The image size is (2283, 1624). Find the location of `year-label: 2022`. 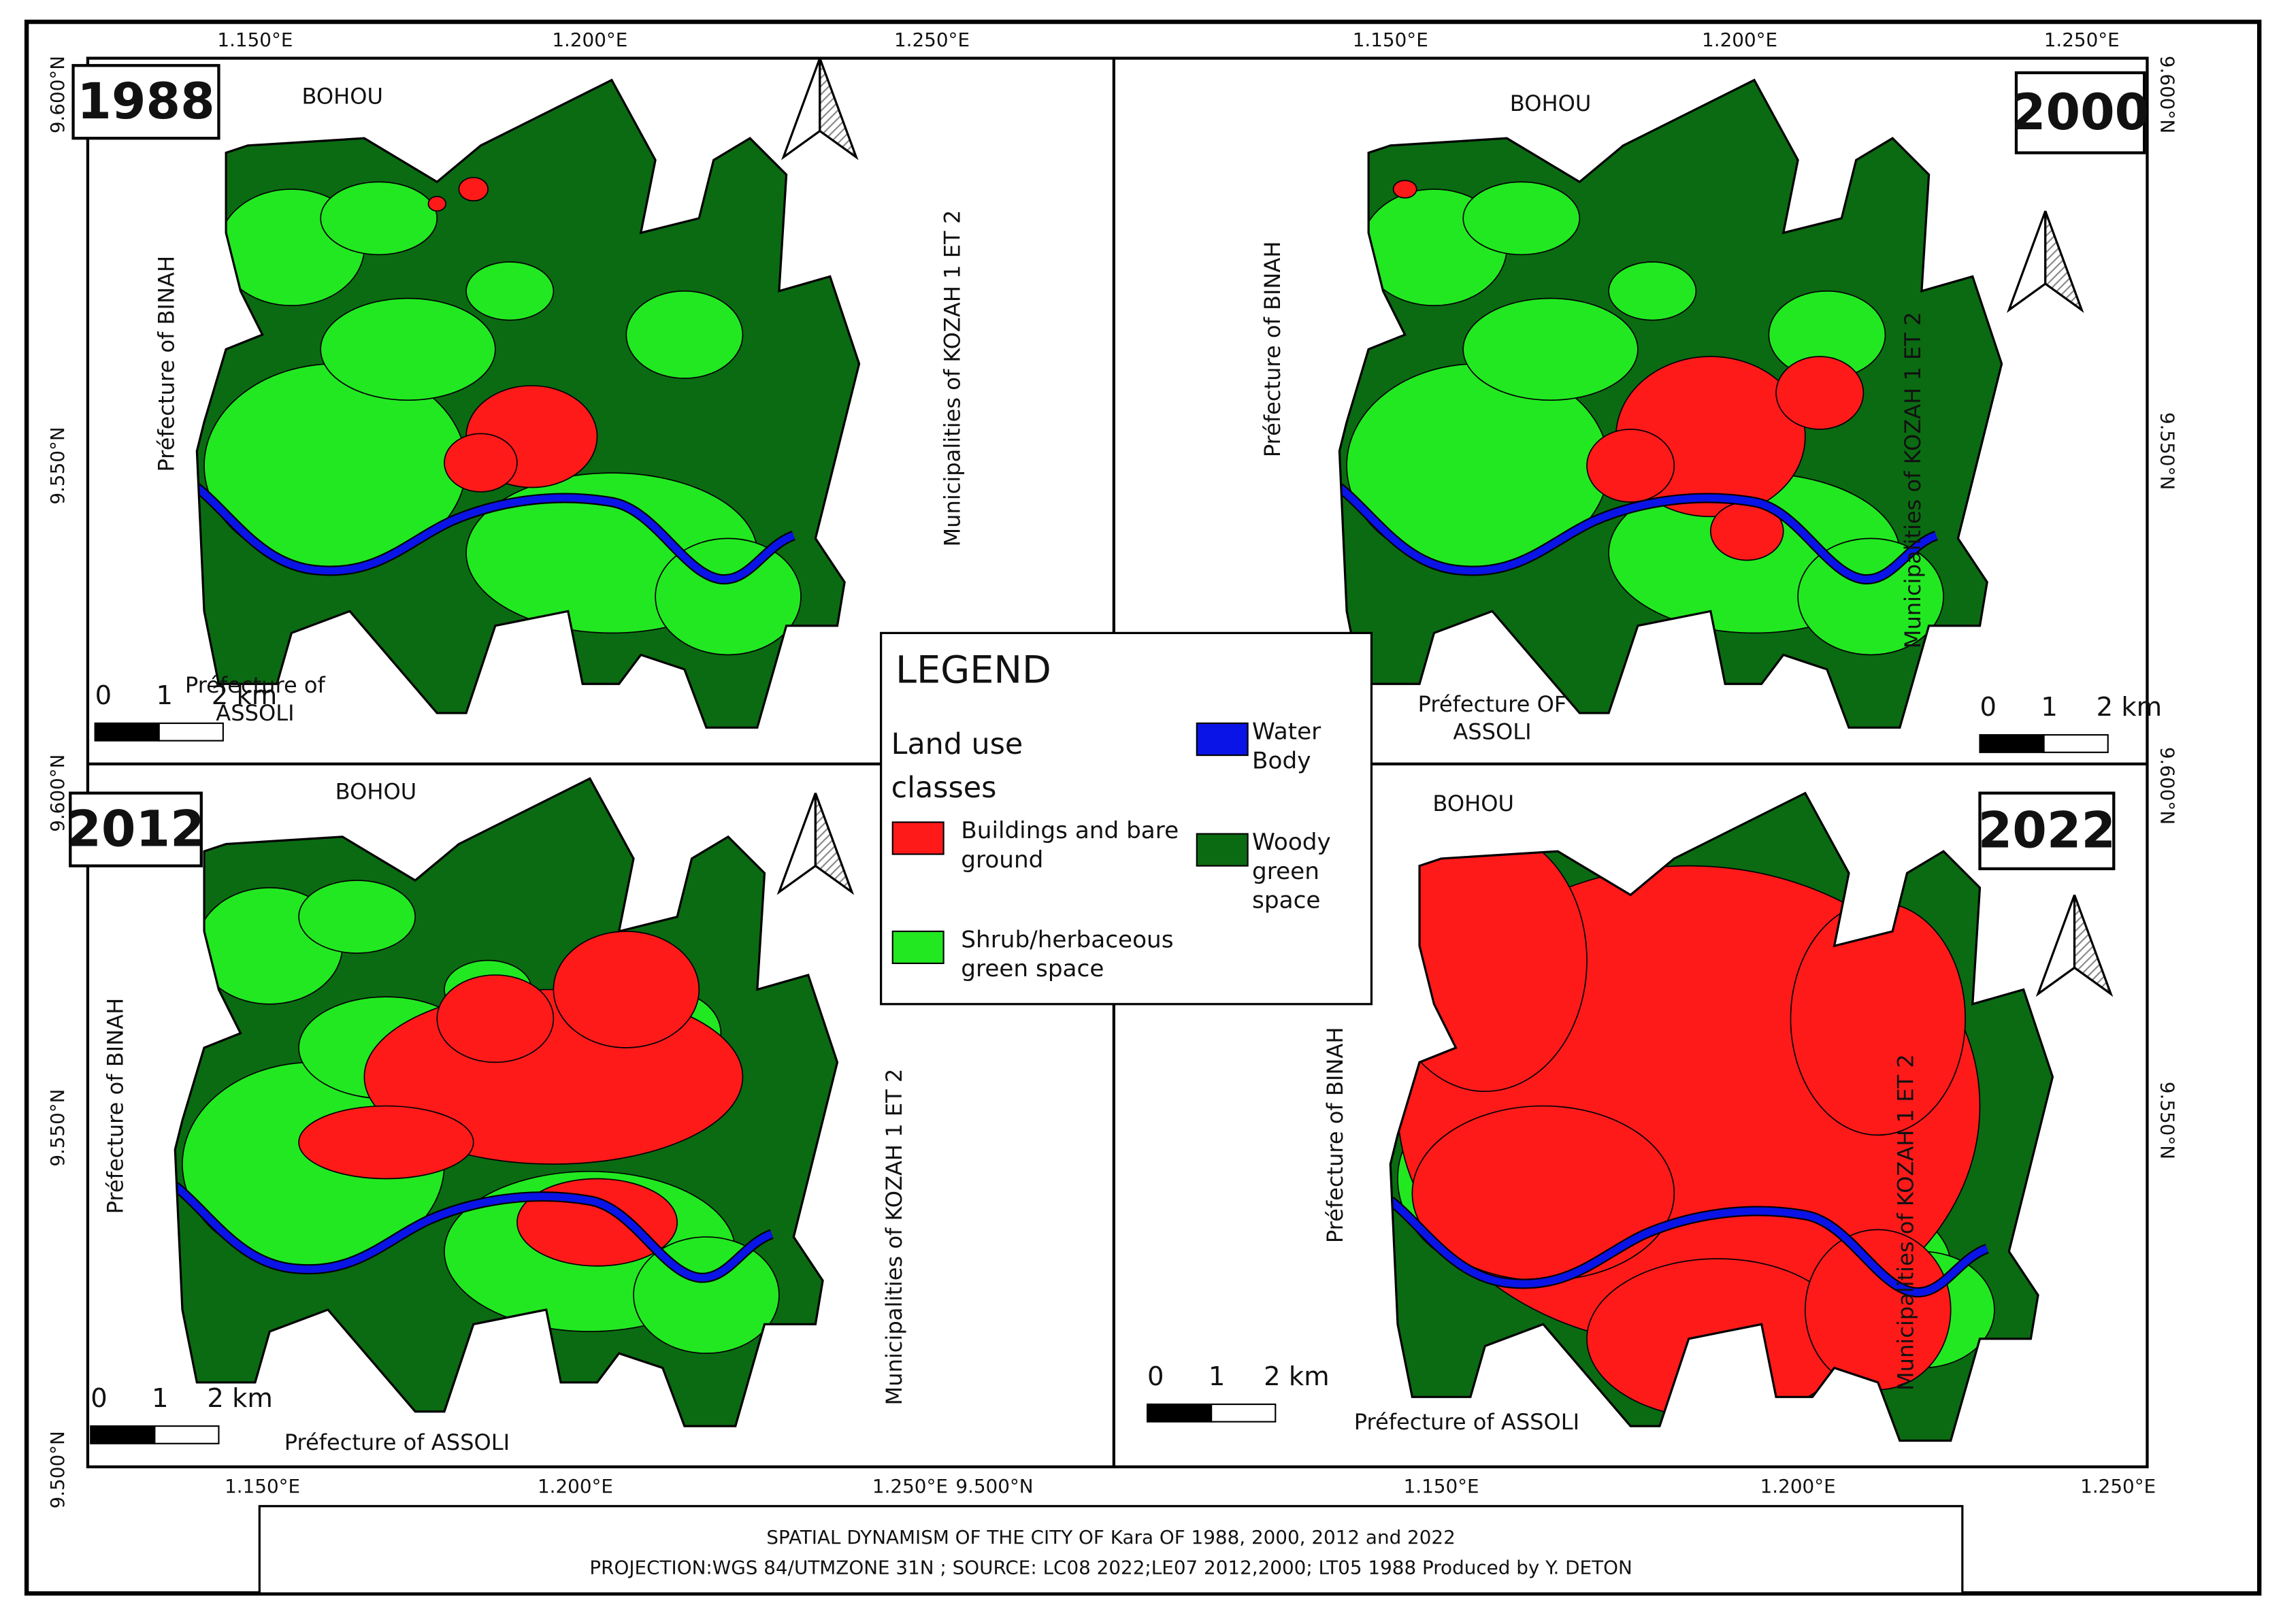

year-label: 2022 is located at coordinates (2047, 831).